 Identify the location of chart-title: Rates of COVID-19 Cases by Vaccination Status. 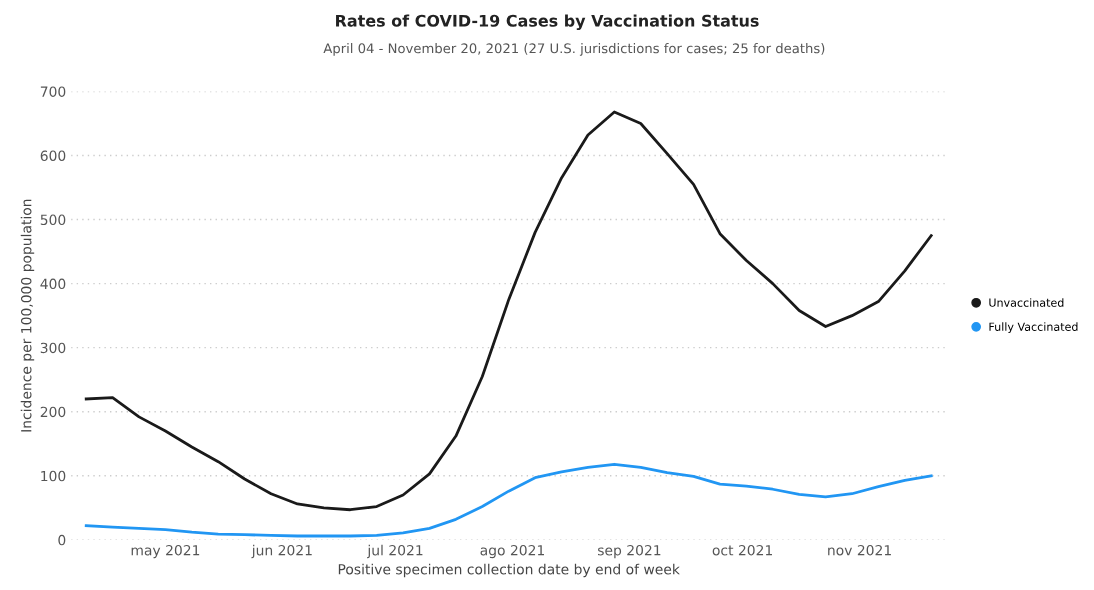
(547, 22).